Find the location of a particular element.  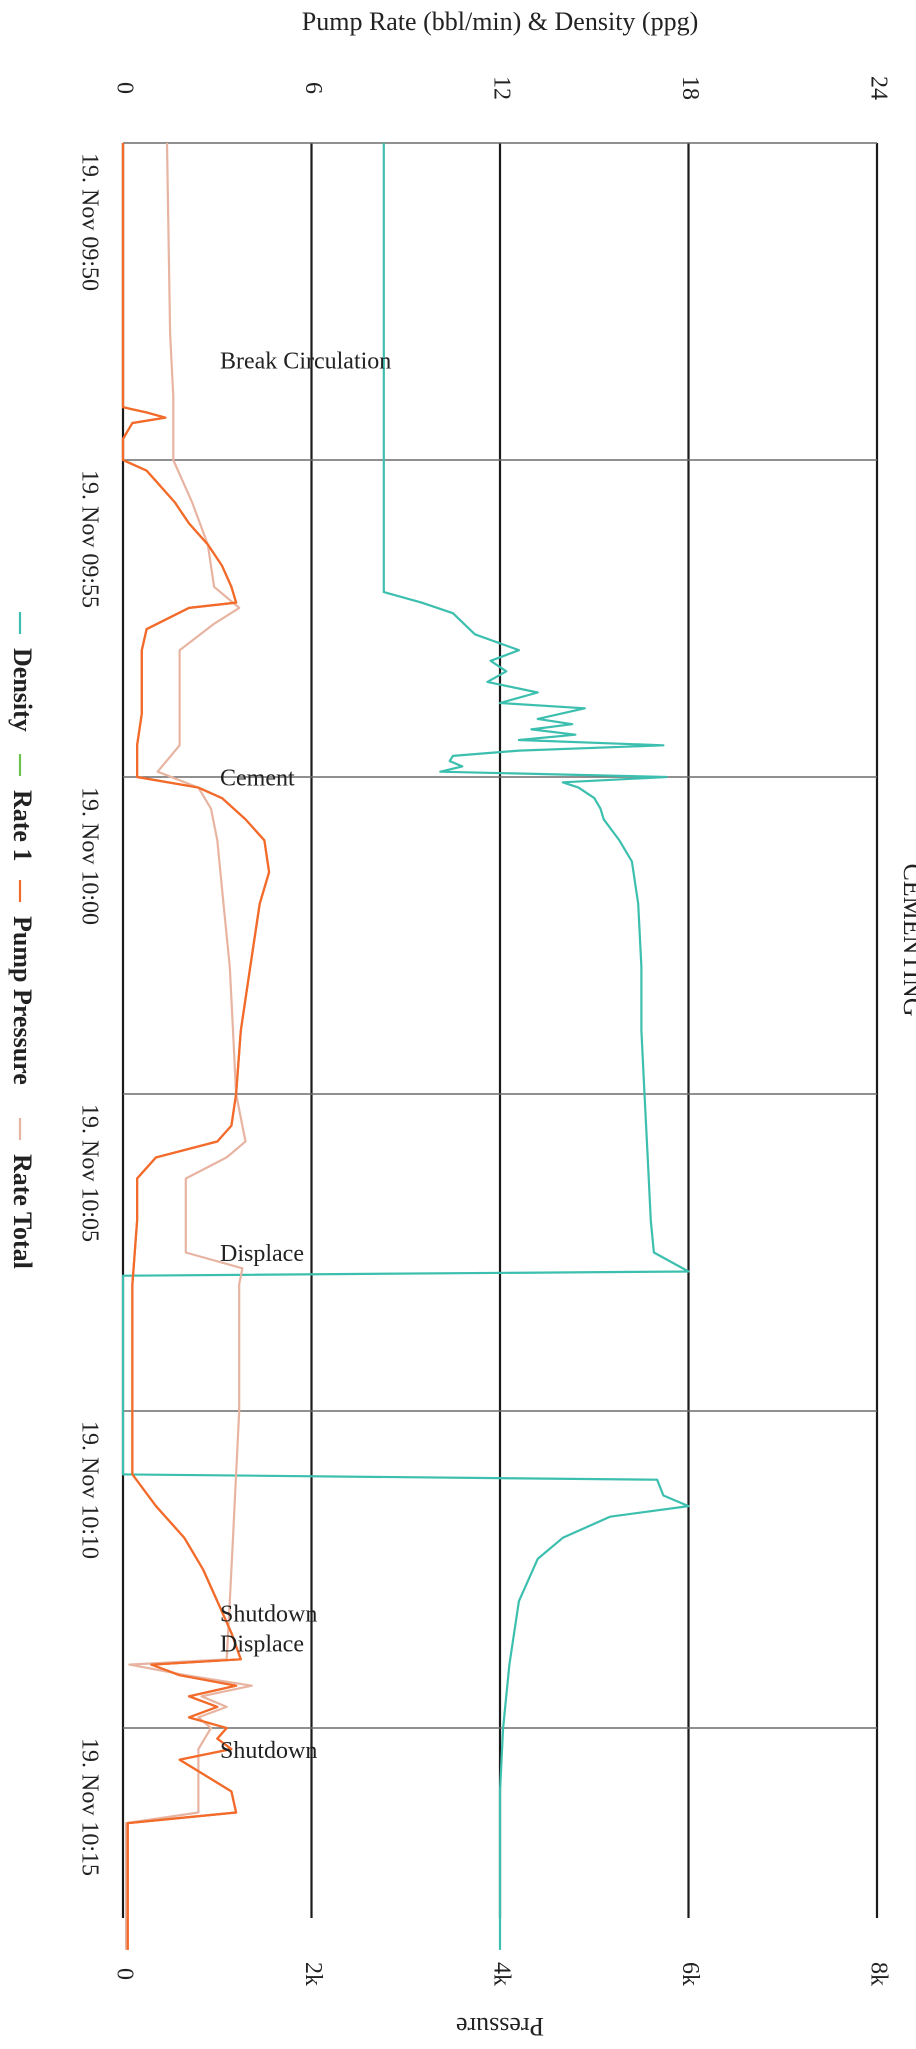

time-tick-label: 19. Nov 09:55 is located at coordinates (89, 539).